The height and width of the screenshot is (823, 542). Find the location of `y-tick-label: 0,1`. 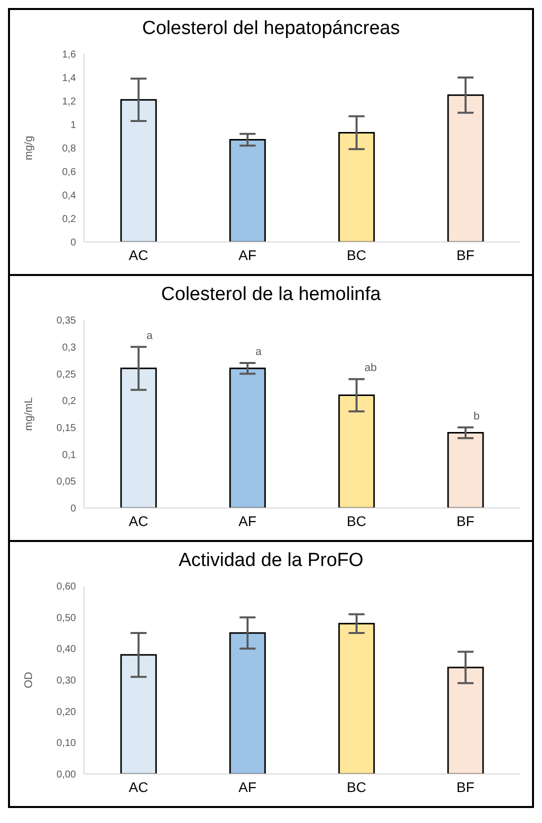

y-tick-label: 0,1 is located at coordinates (69, 455).